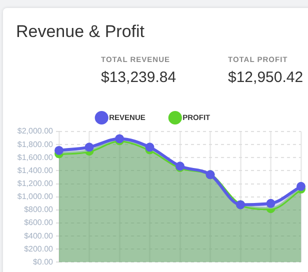  What do you see at coordinates (39, 209) in the screenshot?
I see `y-tick-label: $800.00` at bounding box center [39, 209].